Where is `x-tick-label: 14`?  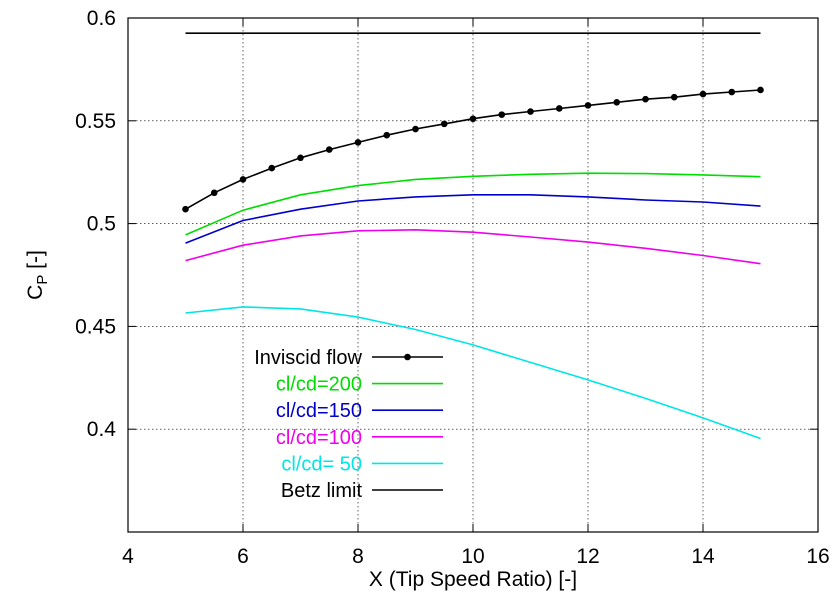 x-tick-label: 14 is located at coordinates (703, 556).